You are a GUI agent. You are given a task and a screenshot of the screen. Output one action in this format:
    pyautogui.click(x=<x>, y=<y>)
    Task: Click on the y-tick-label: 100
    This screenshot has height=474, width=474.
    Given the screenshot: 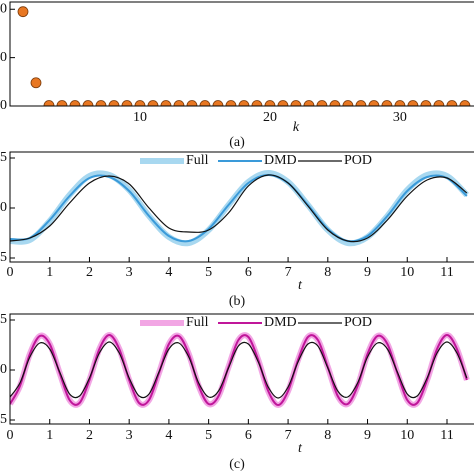 What is the action you would take?
    pyautogui.click(x=3, y=57)
    